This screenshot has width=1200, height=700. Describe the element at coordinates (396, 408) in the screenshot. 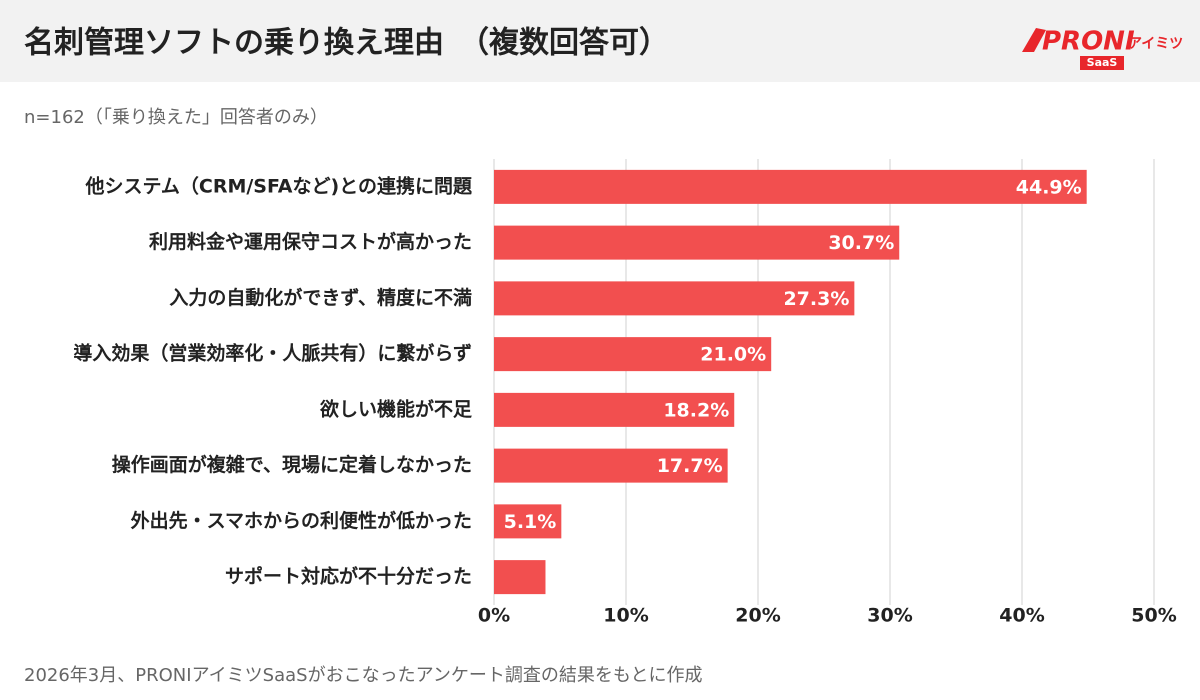

I see `y-tick-label: 欲しい機能が不足` at that location.